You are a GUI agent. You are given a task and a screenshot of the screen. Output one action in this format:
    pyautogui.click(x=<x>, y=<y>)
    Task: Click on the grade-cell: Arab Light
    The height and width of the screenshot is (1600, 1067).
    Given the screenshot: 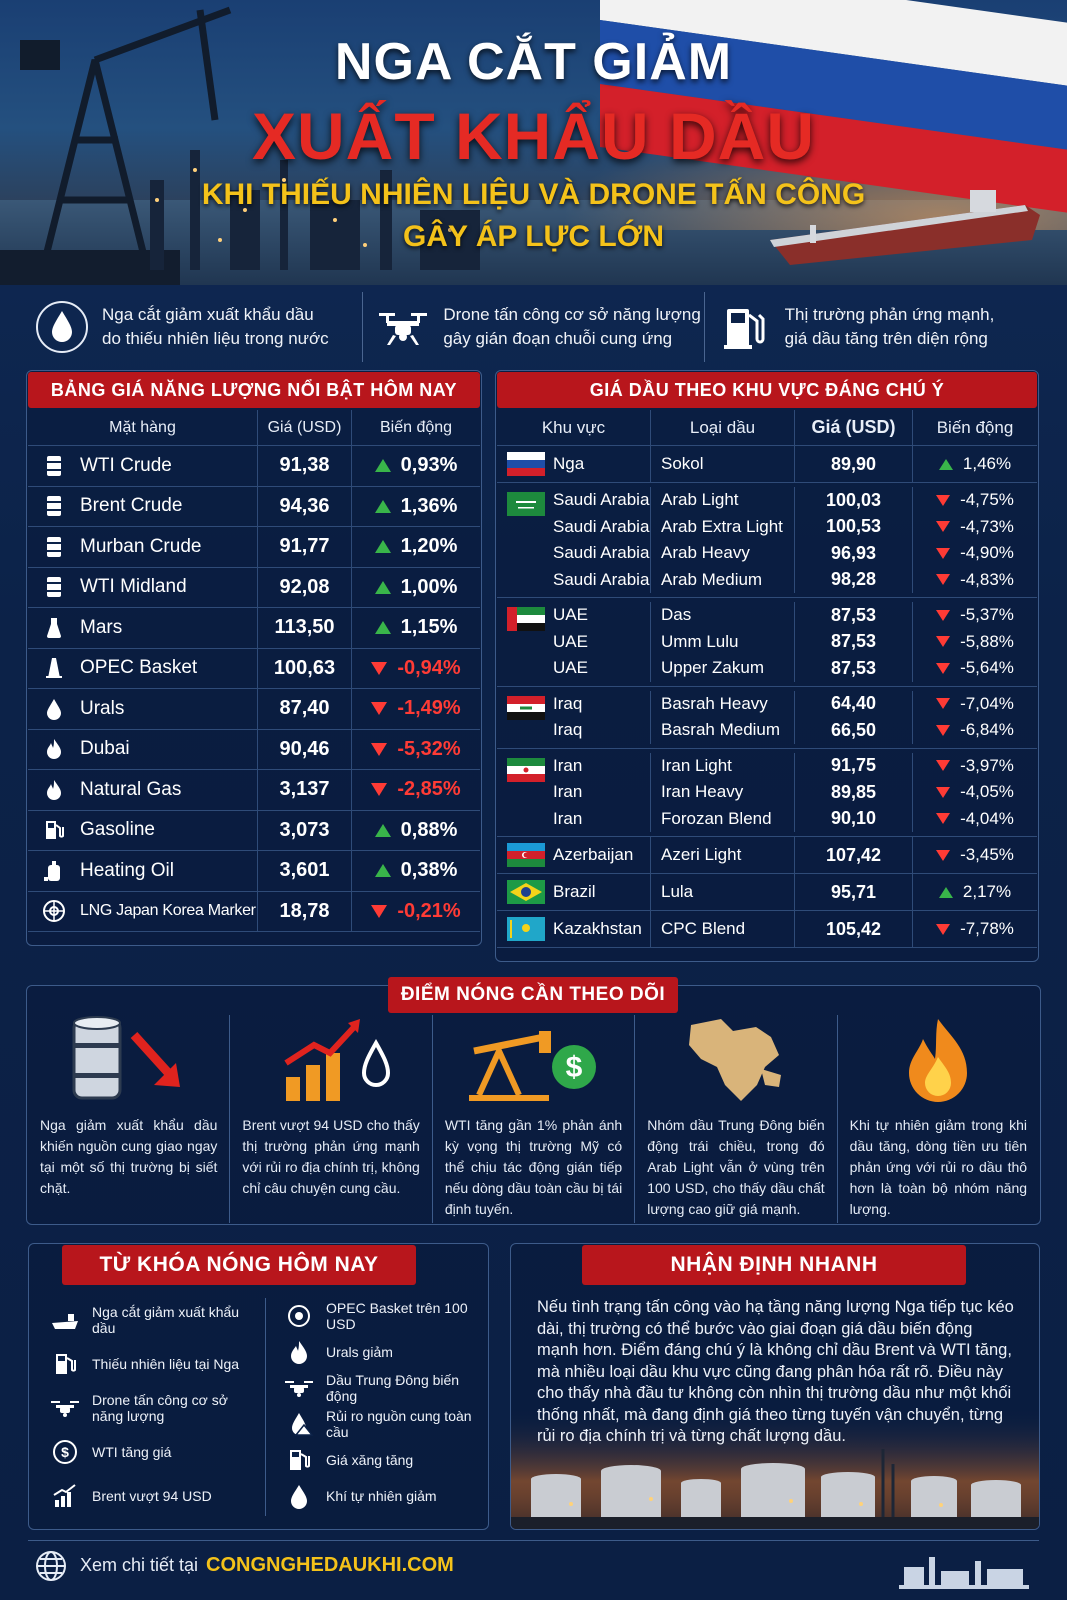 What is the action you would take?
    pyautogui.click(x=723, y=500)
    